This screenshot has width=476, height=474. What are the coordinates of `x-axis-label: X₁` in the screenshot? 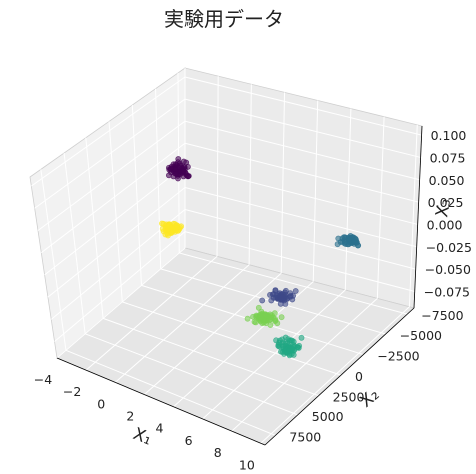 It's located at (142, 436).